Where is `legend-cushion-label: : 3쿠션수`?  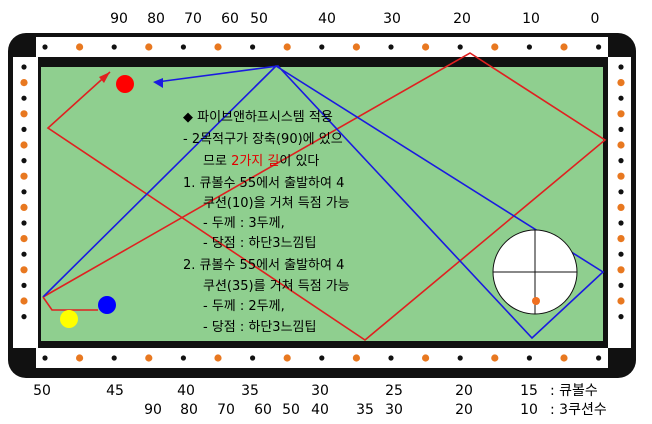 legend-cushion-label: : 3쿠션수 is located at coordinates (578, 410).